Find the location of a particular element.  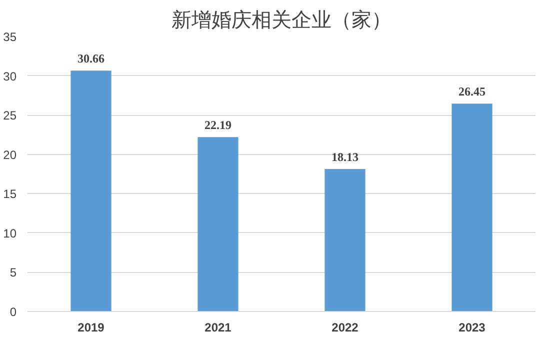

data-label: 18.13 is located at coordinates (345, 157).